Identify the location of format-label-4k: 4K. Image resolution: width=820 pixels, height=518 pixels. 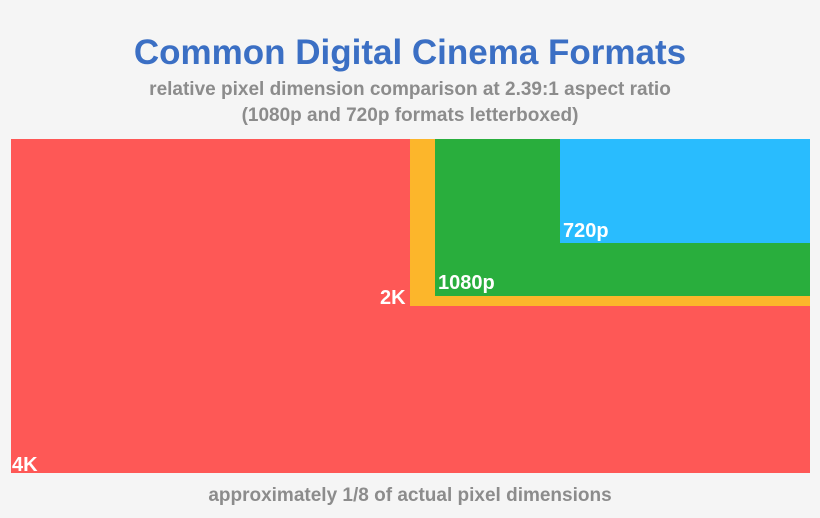
(25, 465).